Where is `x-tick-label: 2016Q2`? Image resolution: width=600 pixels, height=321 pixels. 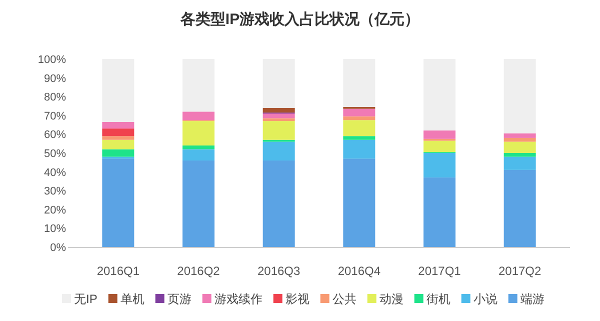 x-tick-label: 2016Q2 is located at coordinates (198, 271).